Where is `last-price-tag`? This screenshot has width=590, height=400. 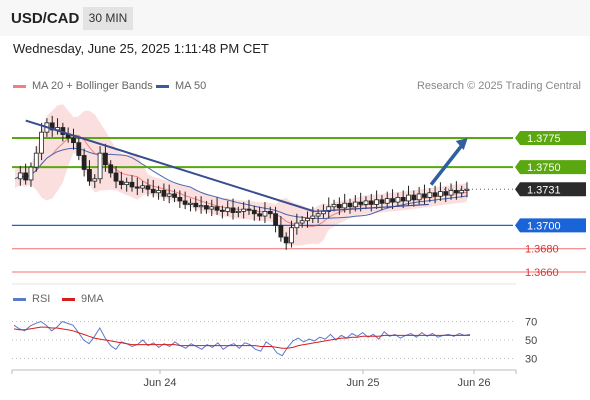 last-price-tag is located at coordinates (550, 189).